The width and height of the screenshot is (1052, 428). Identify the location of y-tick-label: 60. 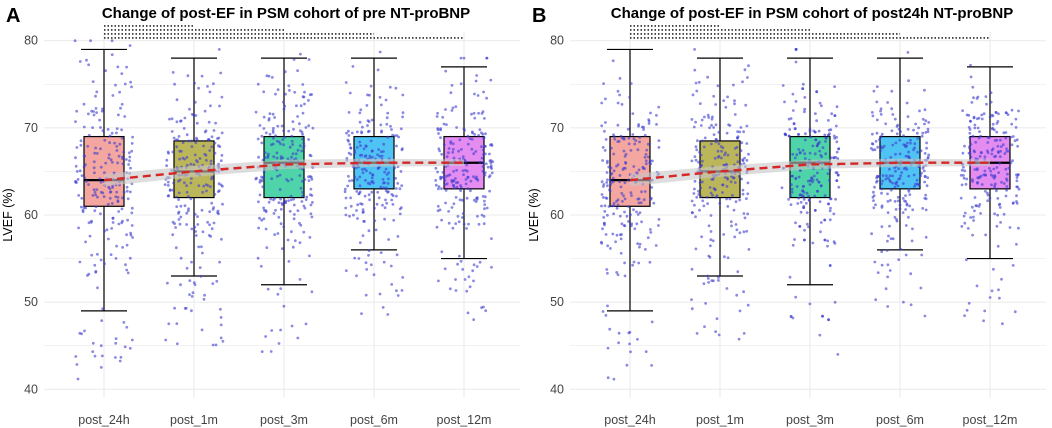
(31, 215).